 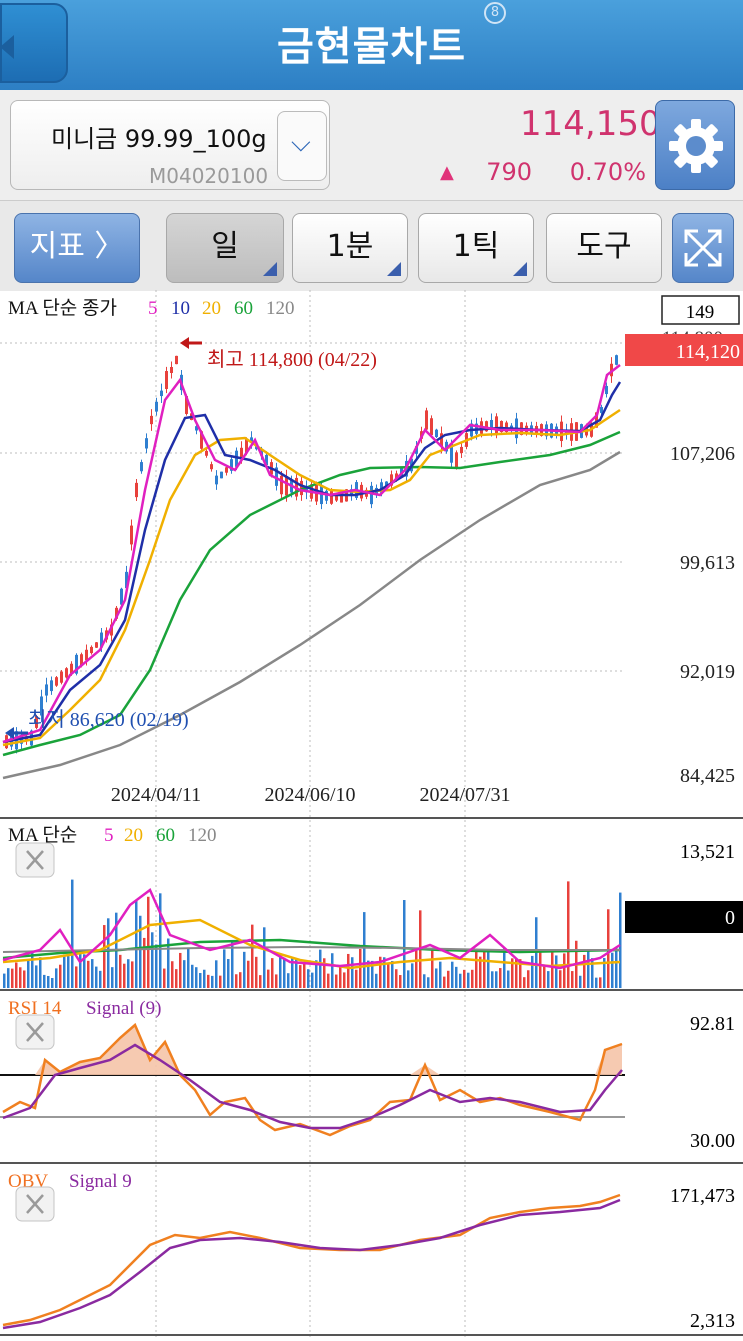 I want to click on count-box, so click(x=700, y=310).